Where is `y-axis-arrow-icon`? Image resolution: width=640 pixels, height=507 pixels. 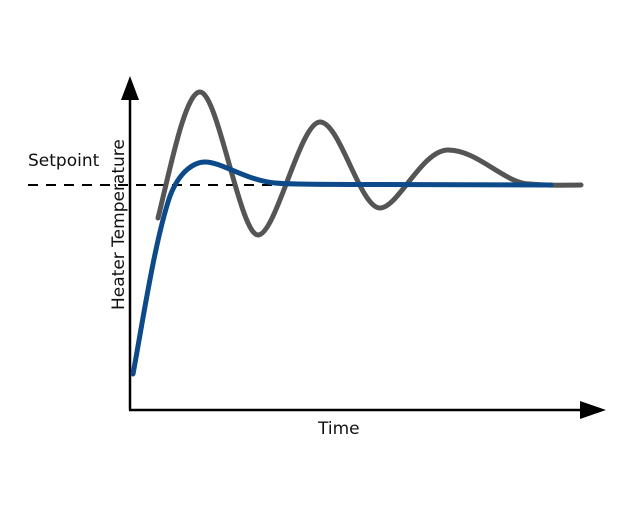 y-axis-arrow-icon is located at coordinates (130, 88).